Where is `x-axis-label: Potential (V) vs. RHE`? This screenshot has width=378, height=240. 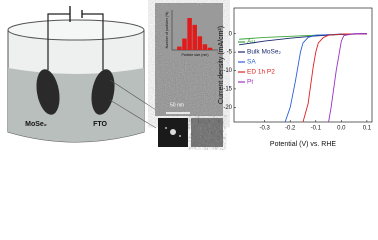
x-axis-label: Potential (V) vs. RHE is located at coordinates (303, 144).